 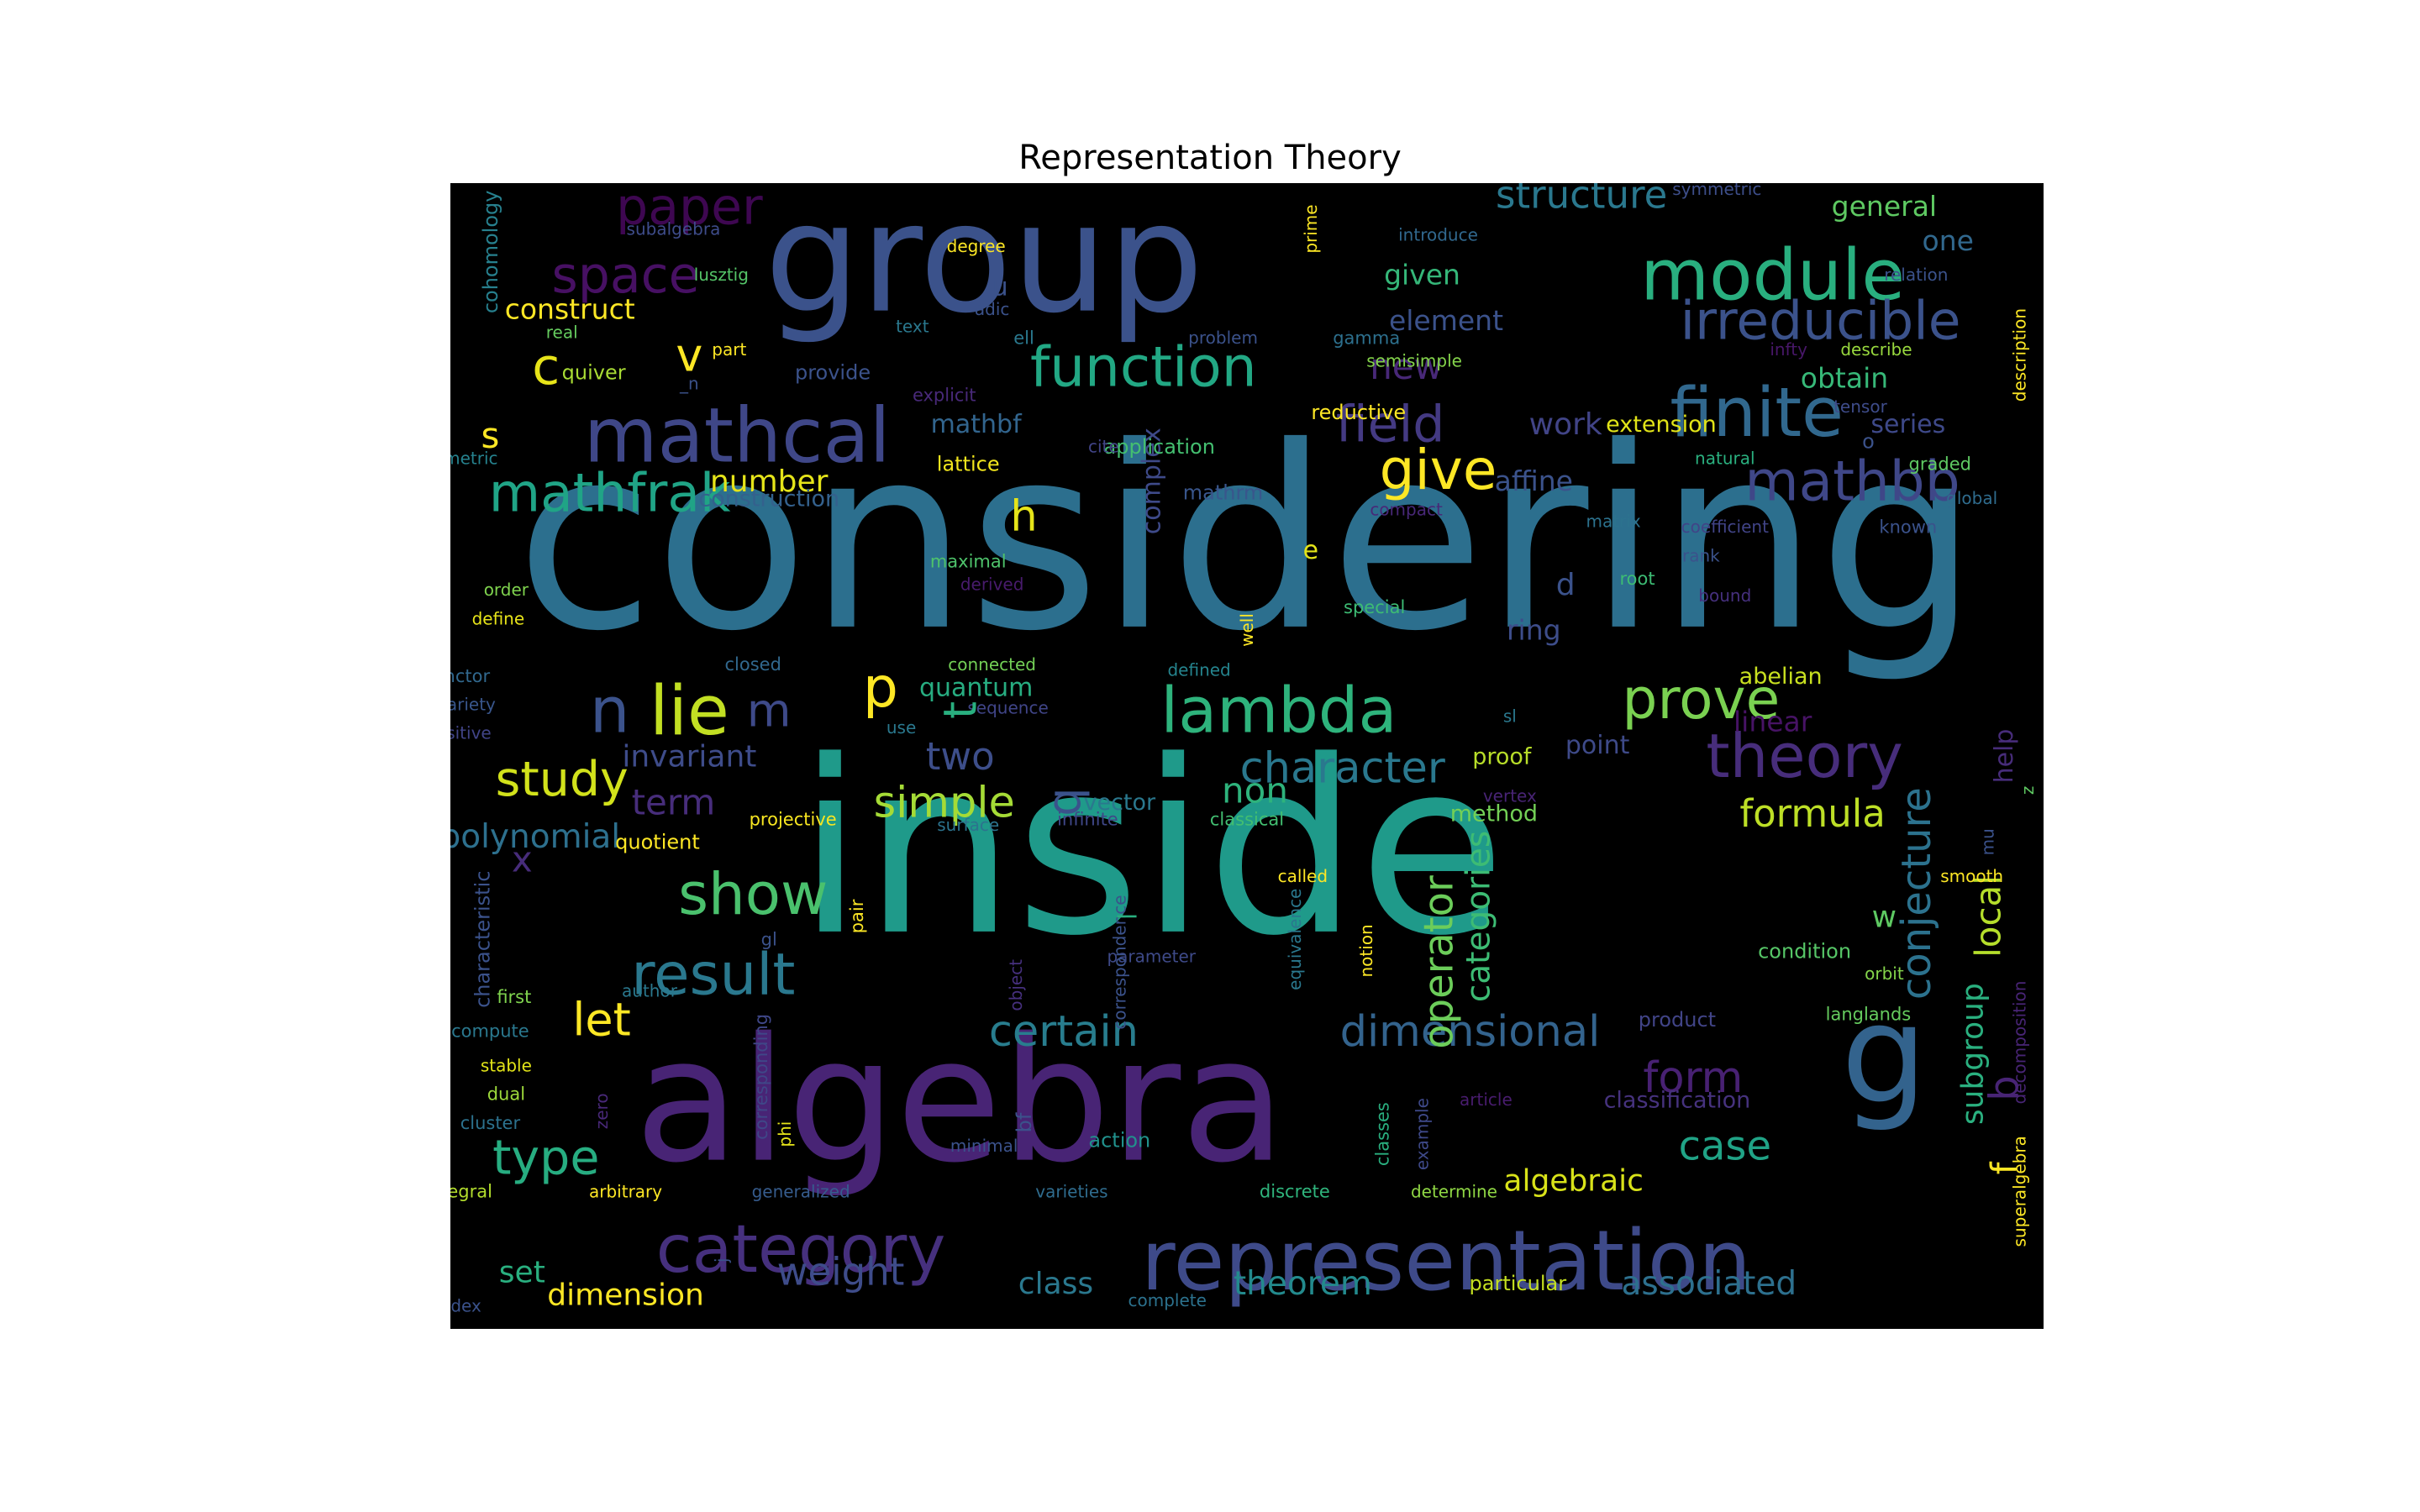 What do you see at coordinates (1725, 595) in the screenshot?
I see `word-bound: bound` at bounding box center [1725, 595].